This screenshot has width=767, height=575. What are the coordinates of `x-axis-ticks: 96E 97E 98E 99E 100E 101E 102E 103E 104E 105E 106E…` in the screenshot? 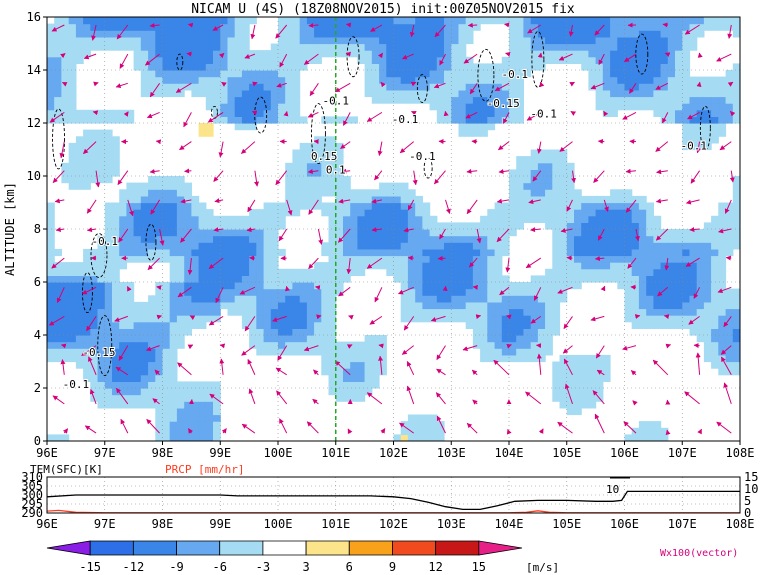 It's located at (395, 450).